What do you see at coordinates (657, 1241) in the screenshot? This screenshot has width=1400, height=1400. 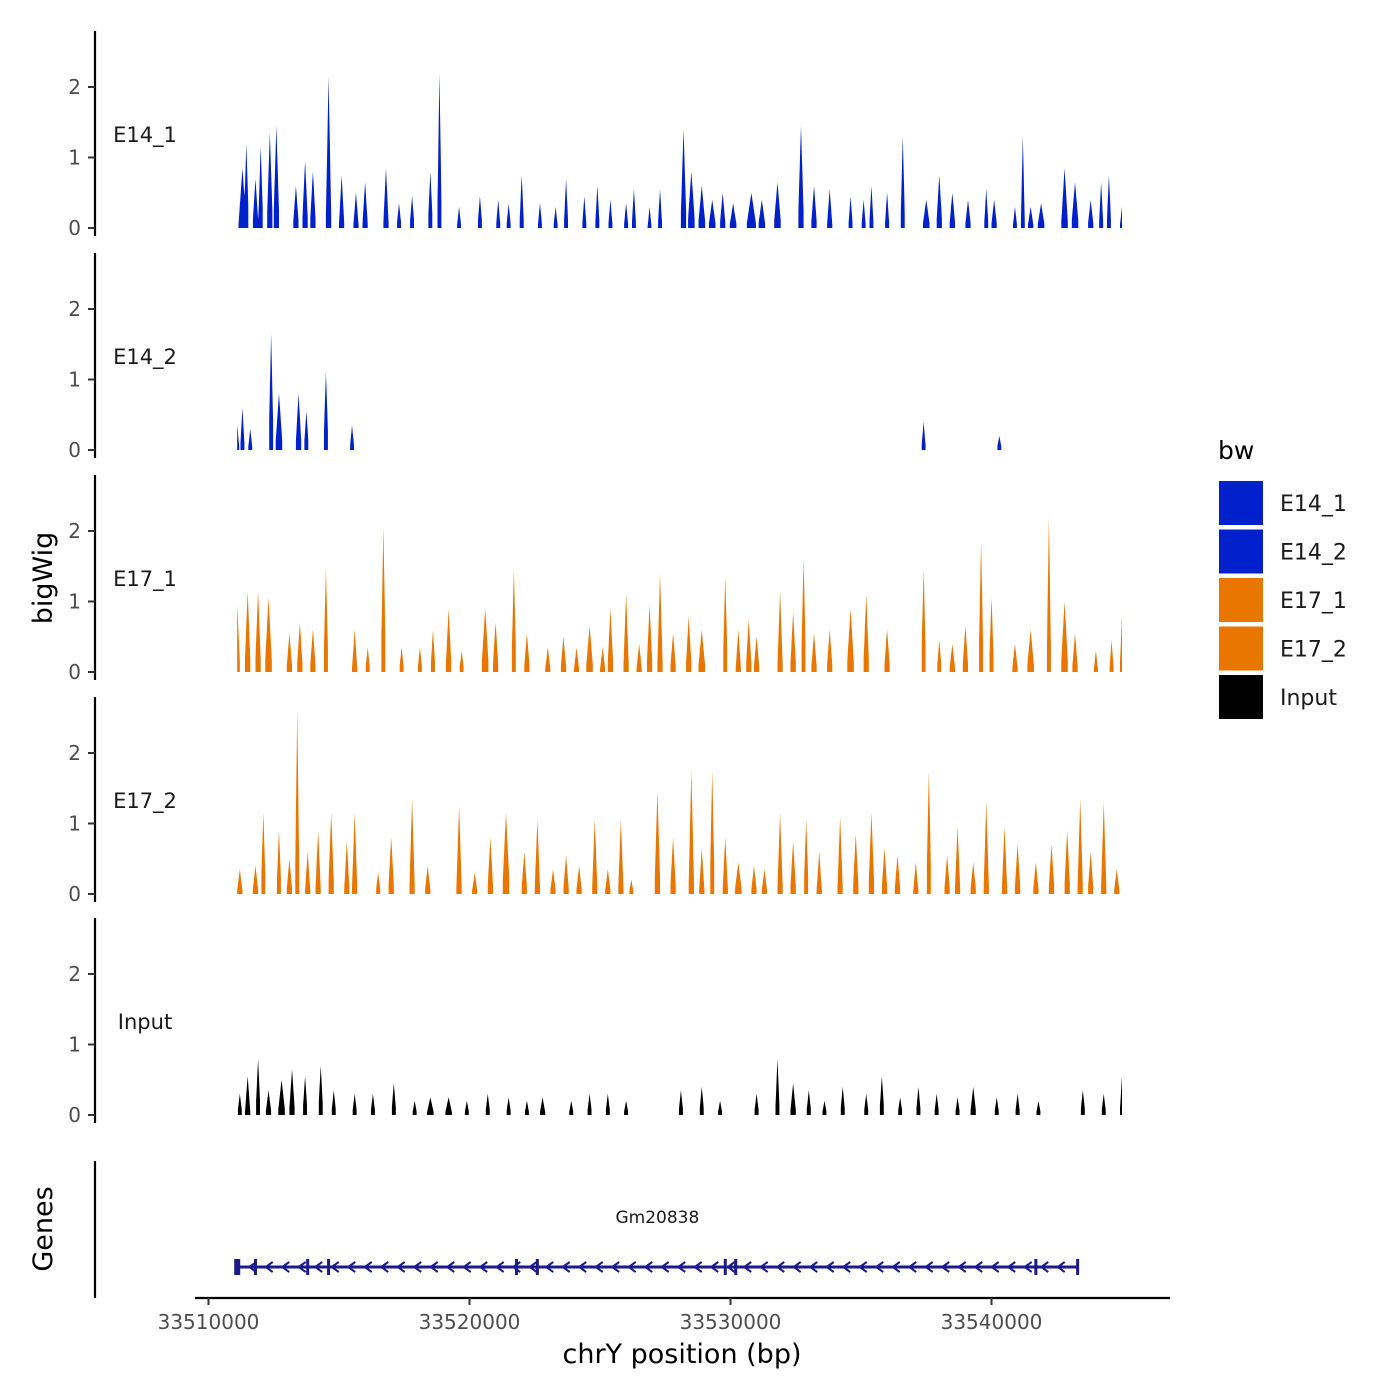 I see `gene-model: Gm20838` at bounding box center [657, 1241].